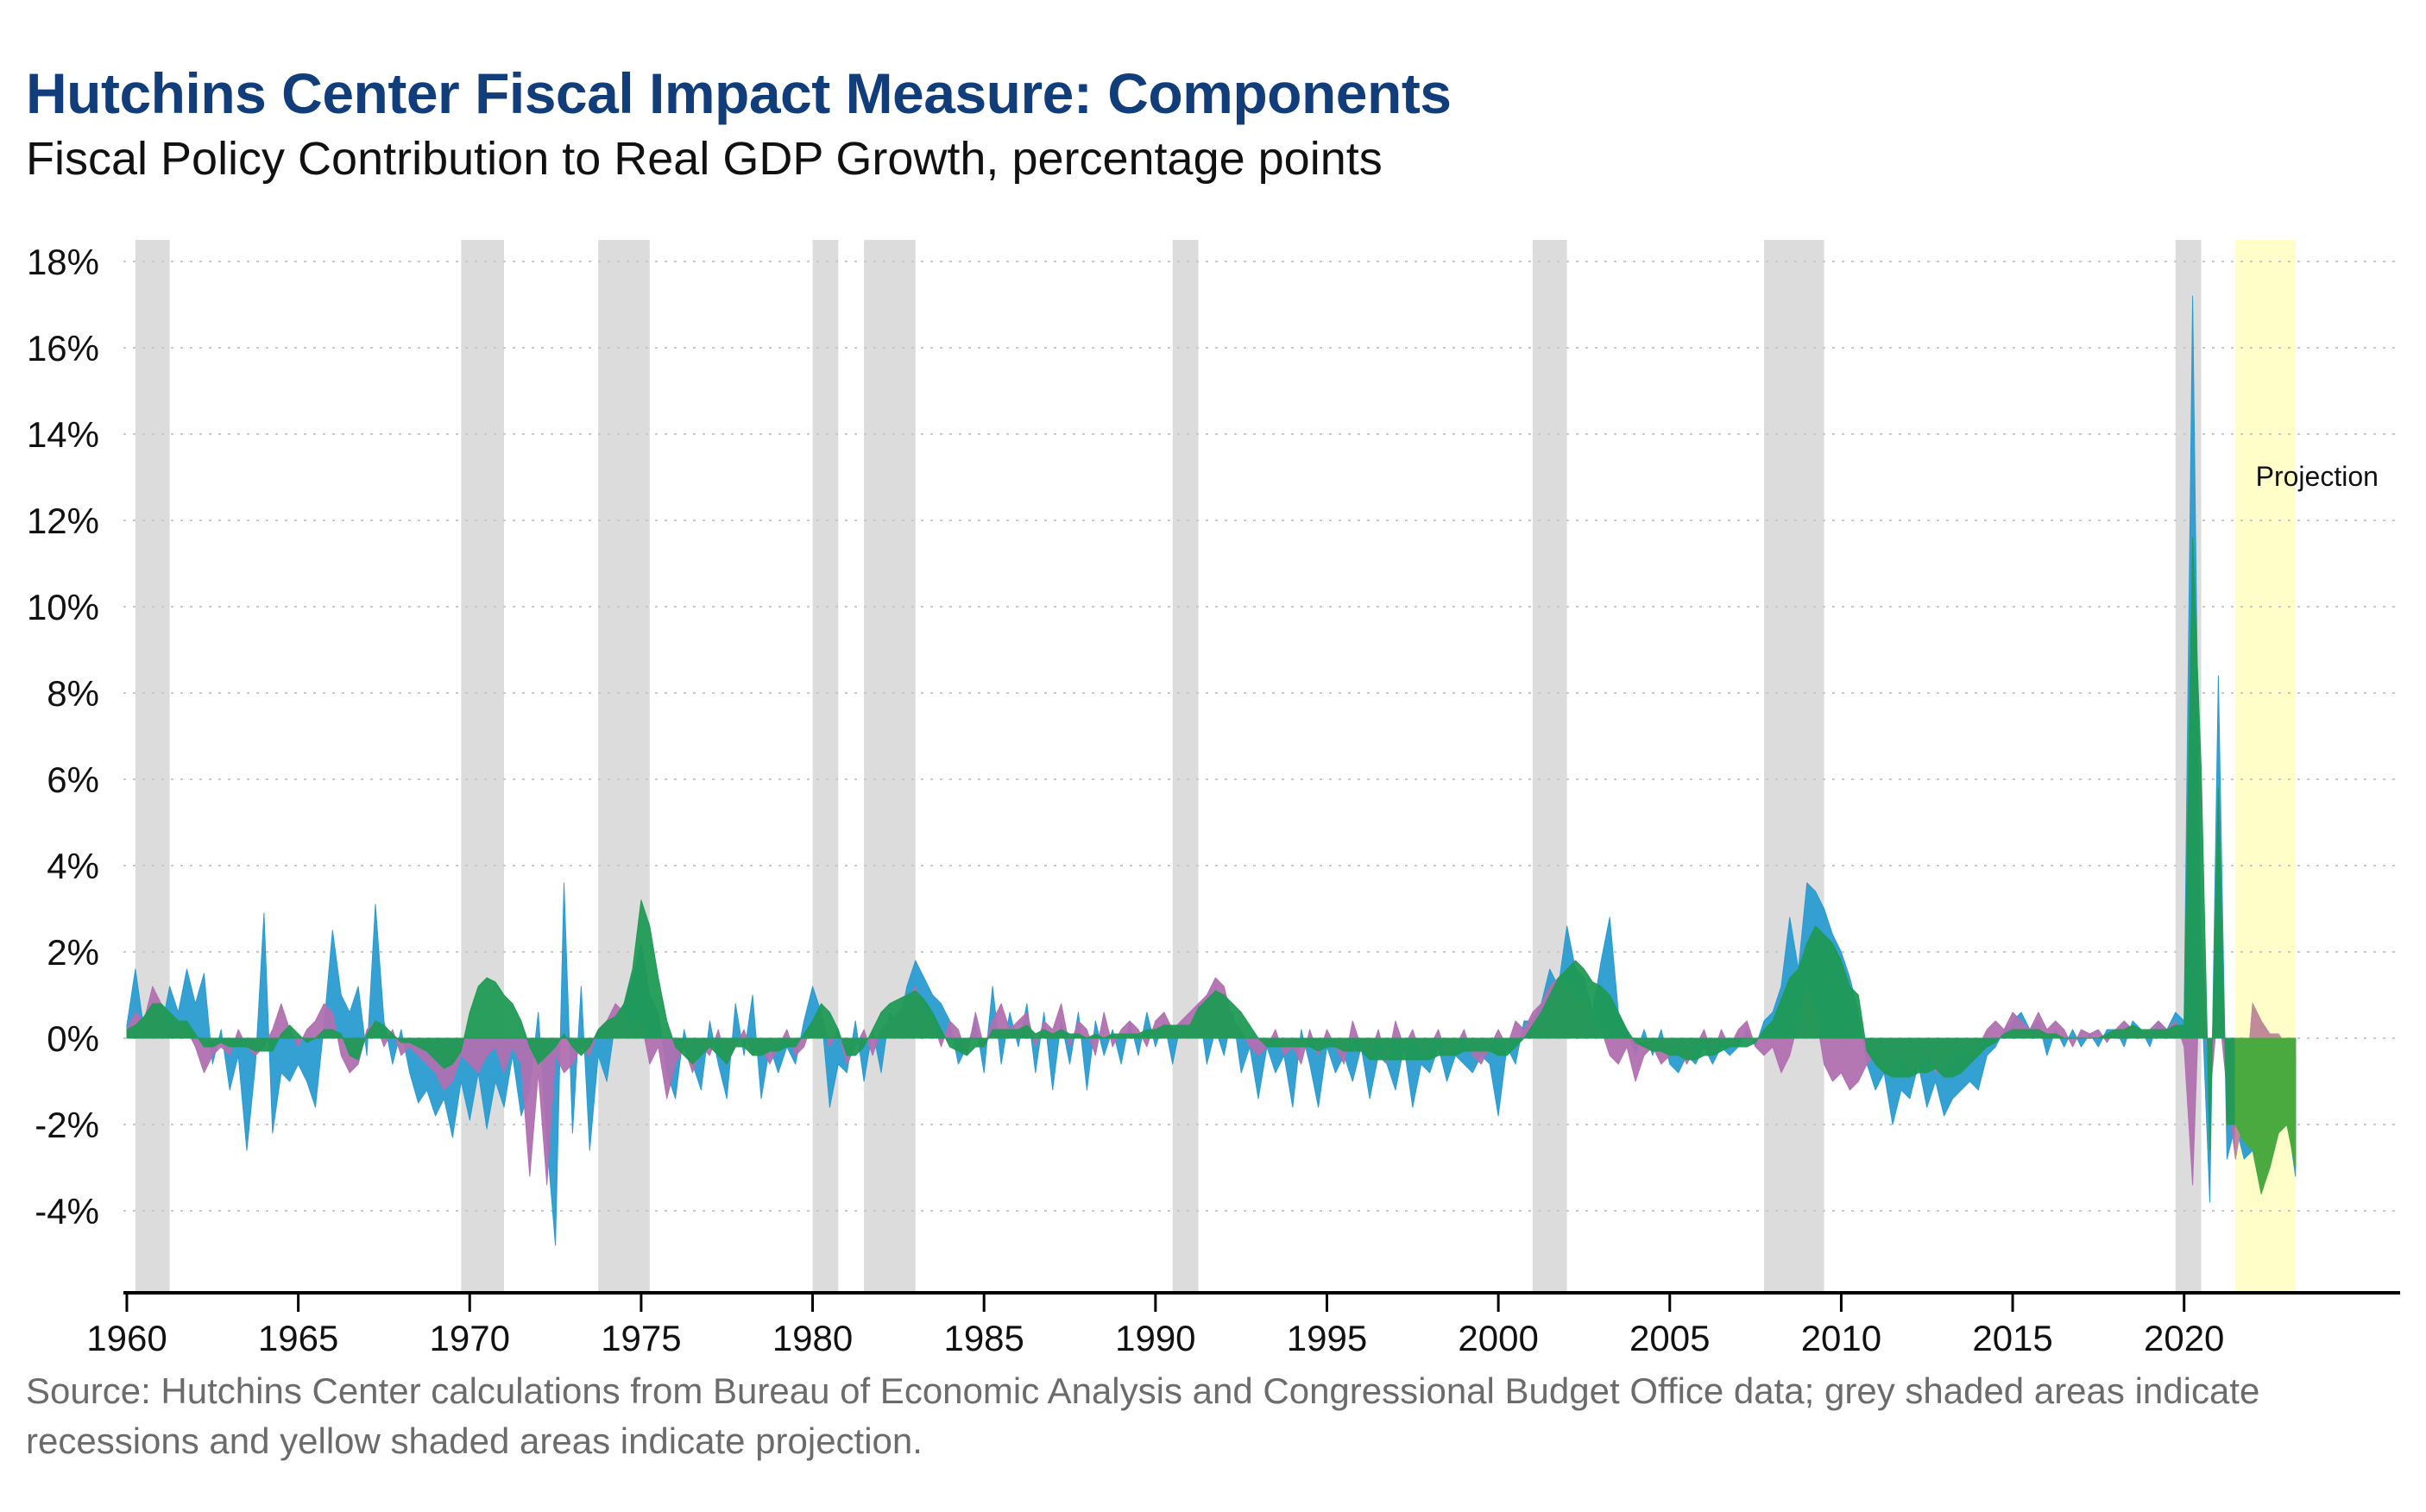 This screenshot has width=2426, height=1512. I want to click on x-tick-label: 2000, so click(1498, 1338).